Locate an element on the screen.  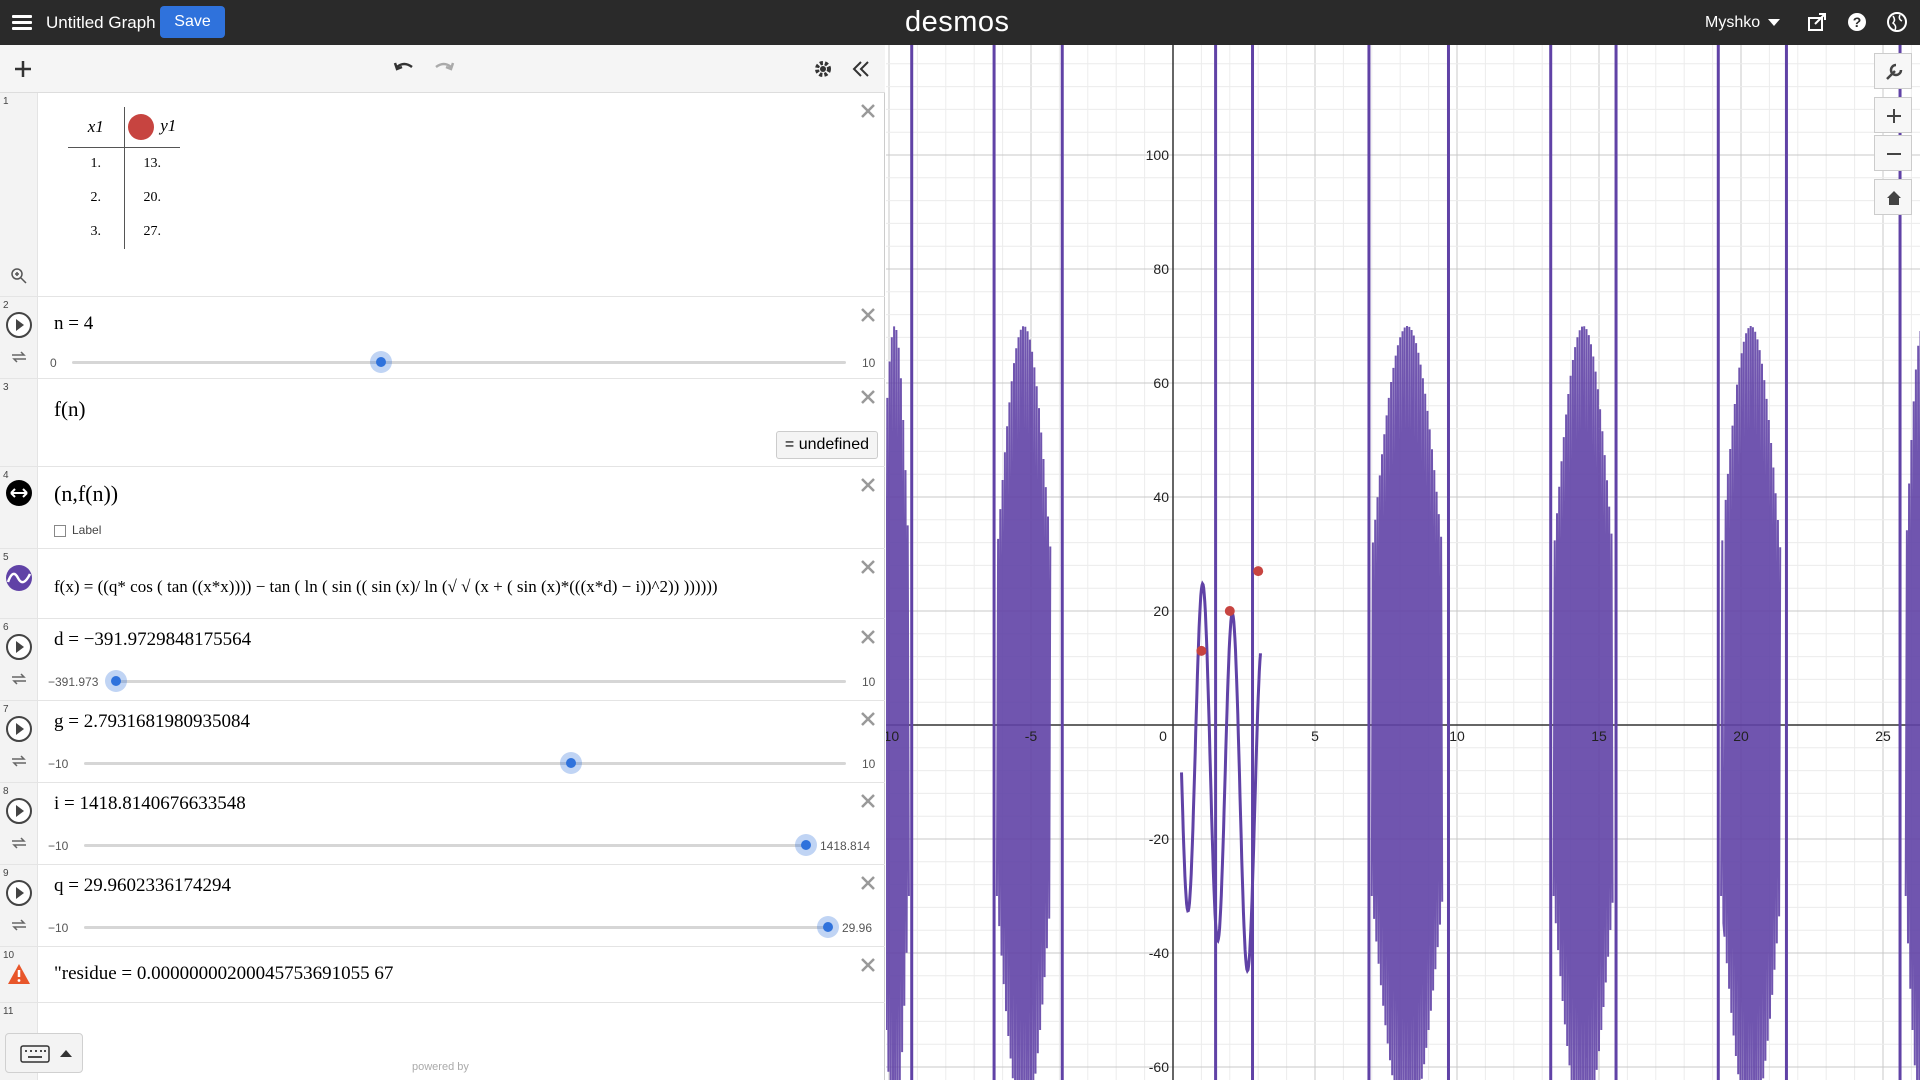
warning-icon is located at coordinates (19, 974).